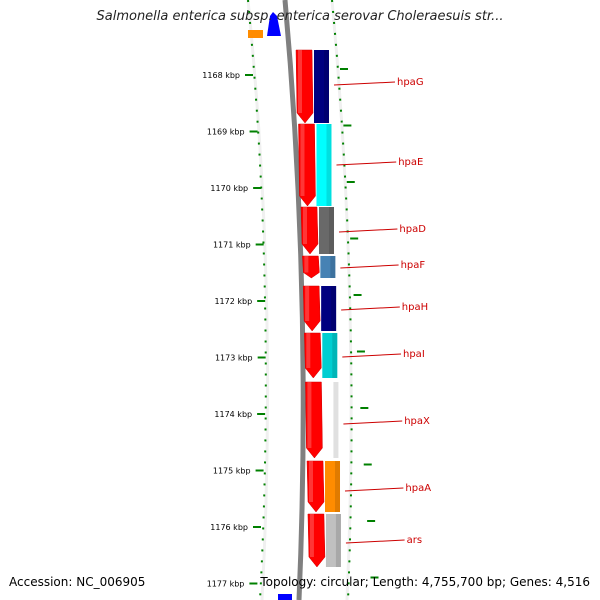 The height and width of the screenshot is (600, 600). I want to click on gene-label: ars, so click(414, 540).